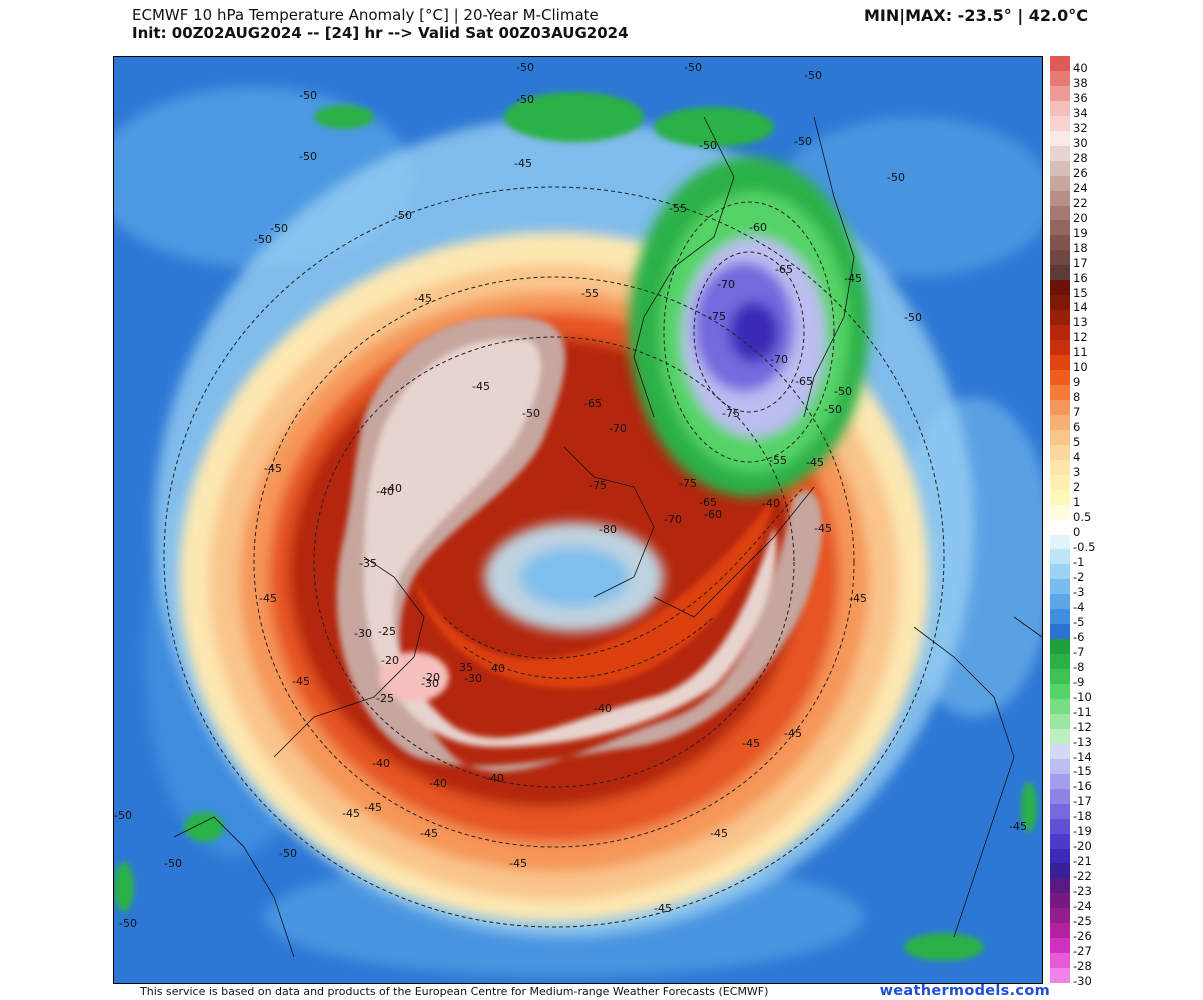 The height and width of the screenshot is (1000, 1203). I want to click on colorbar-tick-label: -2, so click(1079, 576).